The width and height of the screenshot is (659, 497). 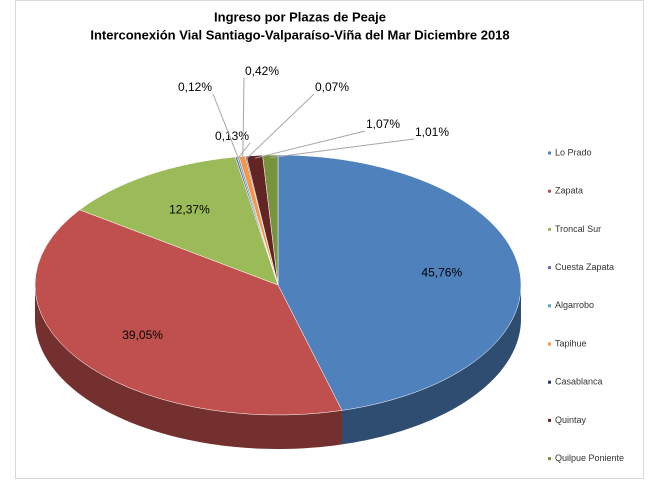 I want to click on data-label: 0,13%, so click(x=232, y=136).